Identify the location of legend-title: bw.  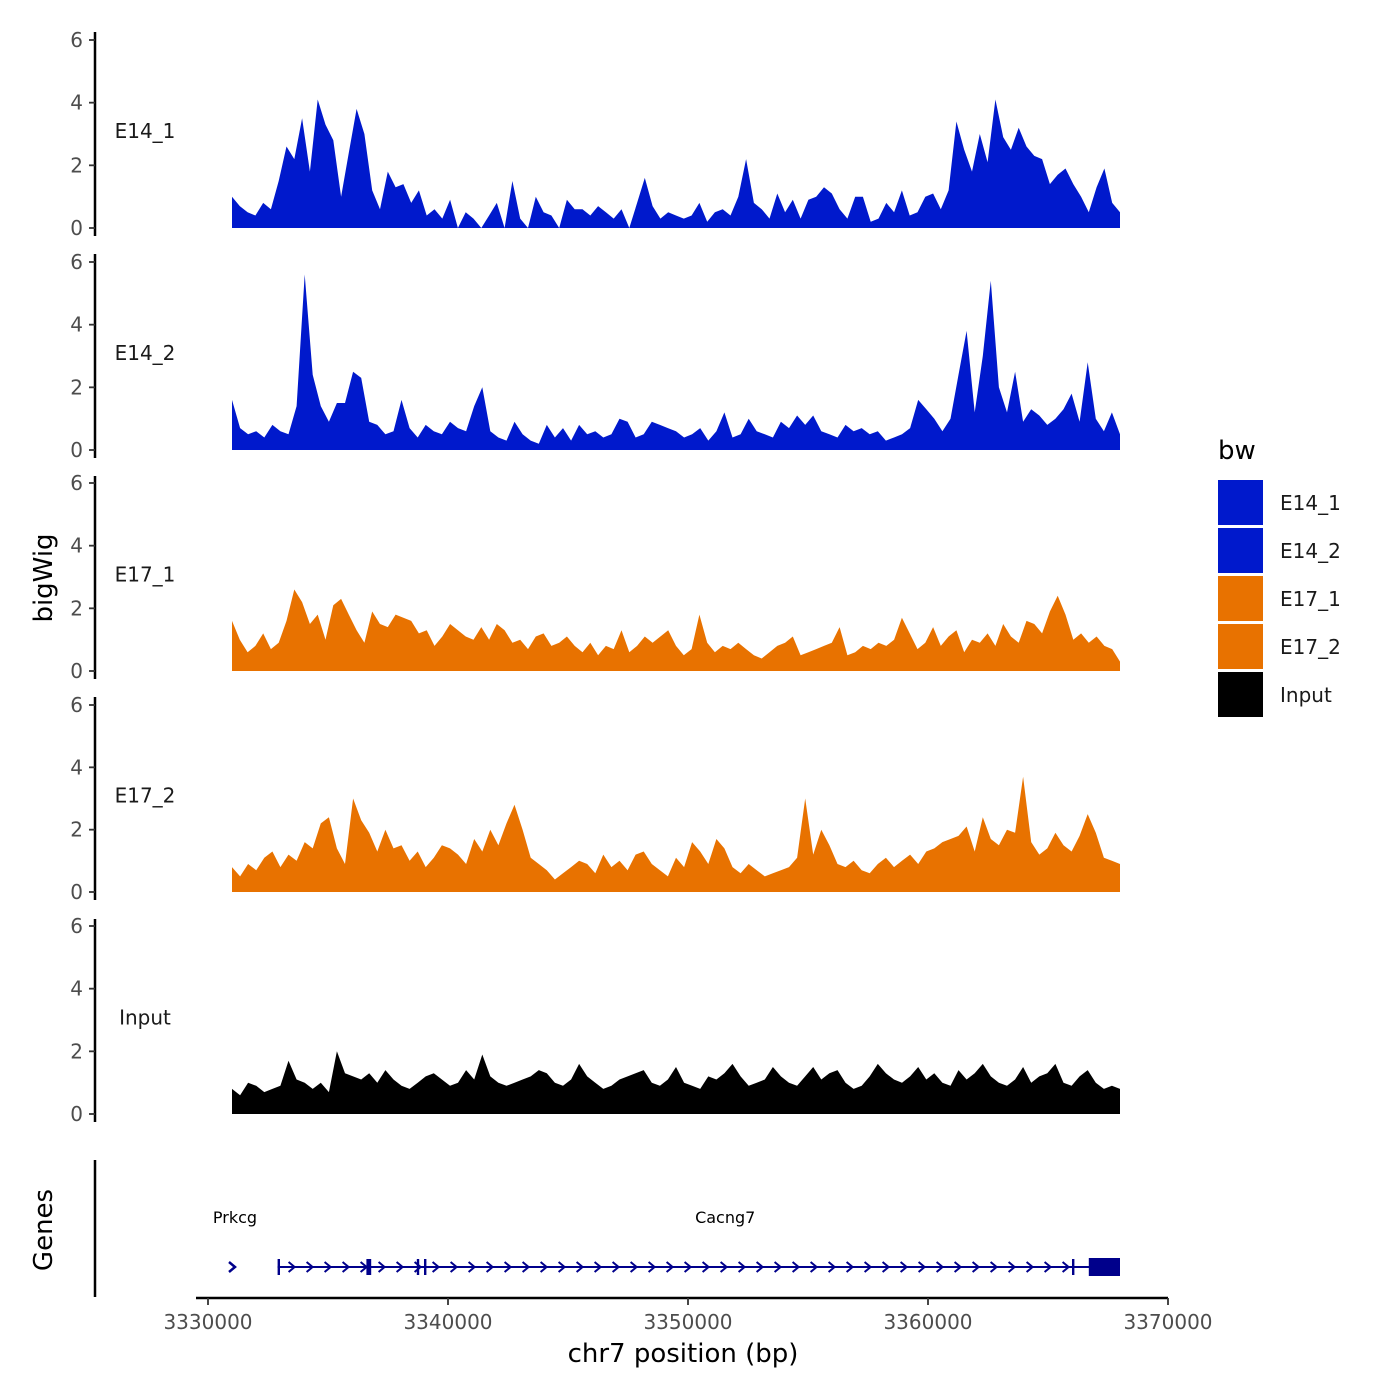
(1237, 451).